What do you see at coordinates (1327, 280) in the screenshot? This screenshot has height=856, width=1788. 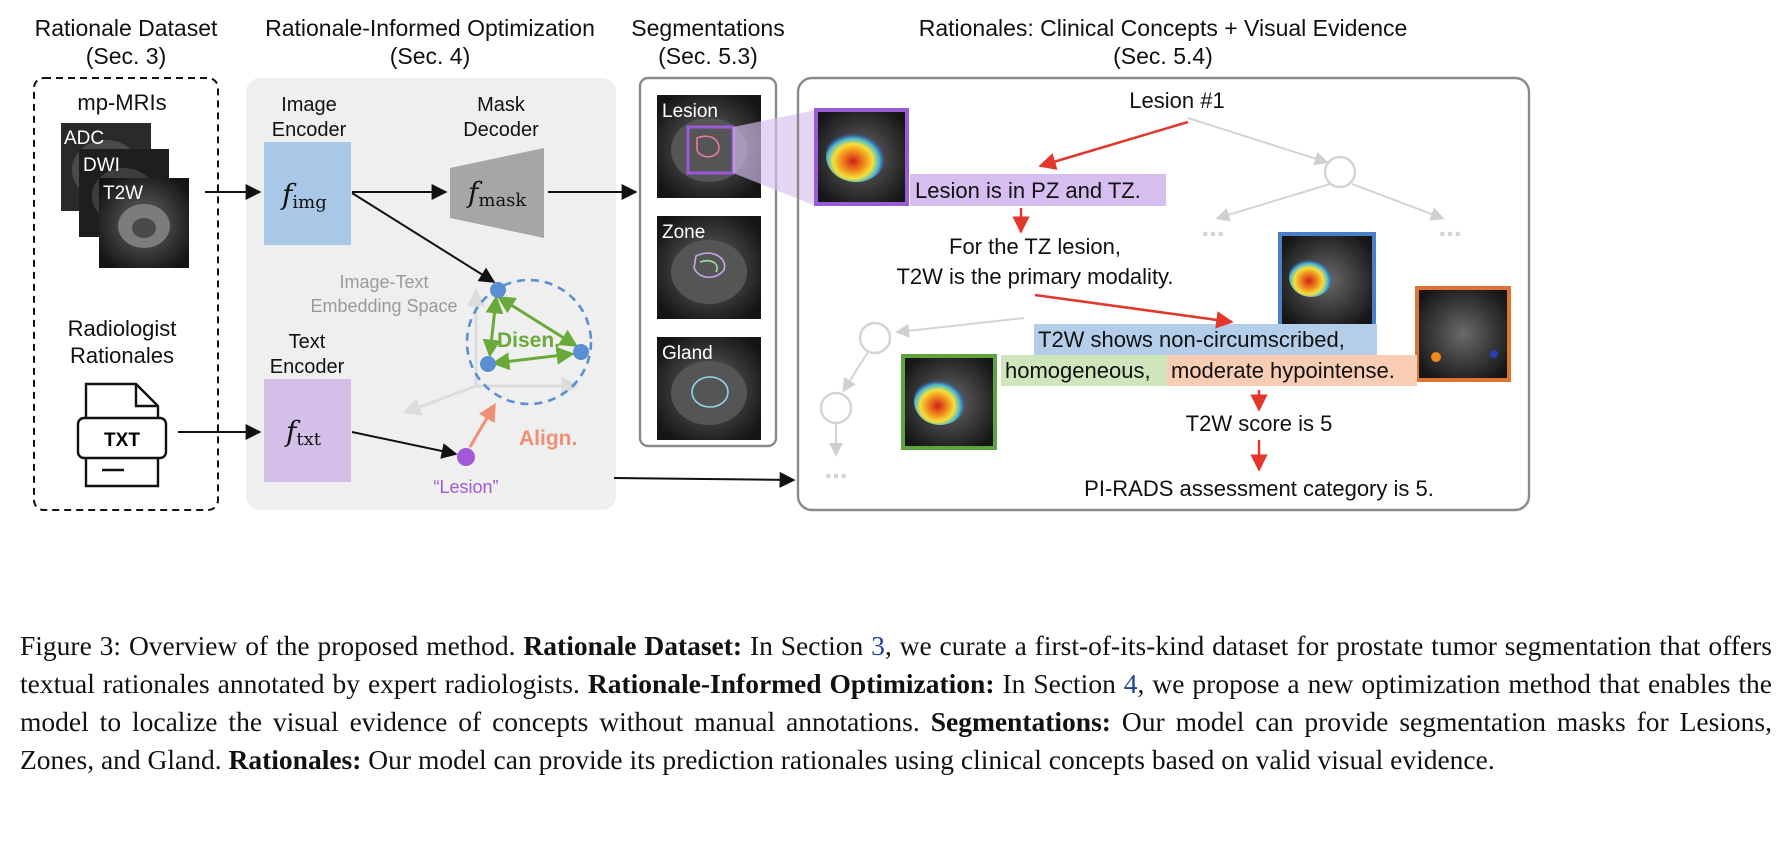 I see `evidence-image-t2w-blue` at bounding box center [1327, 280].